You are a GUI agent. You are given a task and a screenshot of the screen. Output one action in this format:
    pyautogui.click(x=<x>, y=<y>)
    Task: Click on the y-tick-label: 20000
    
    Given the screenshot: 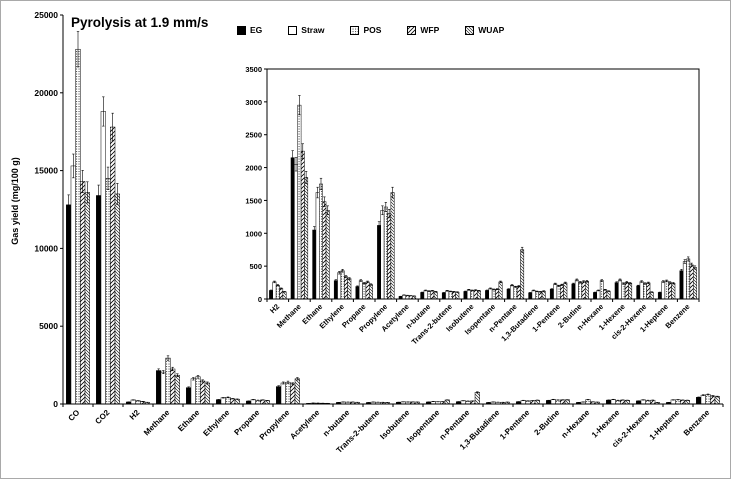 What is the action you would take?
    pyautogui.click(x=46, y=93)
    